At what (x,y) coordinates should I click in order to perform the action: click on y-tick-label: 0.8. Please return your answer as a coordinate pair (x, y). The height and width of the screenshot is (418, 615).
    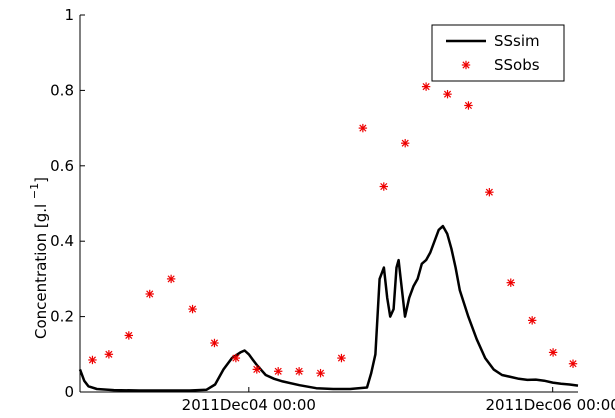
    Looking at the image, I should click on (62, 90).